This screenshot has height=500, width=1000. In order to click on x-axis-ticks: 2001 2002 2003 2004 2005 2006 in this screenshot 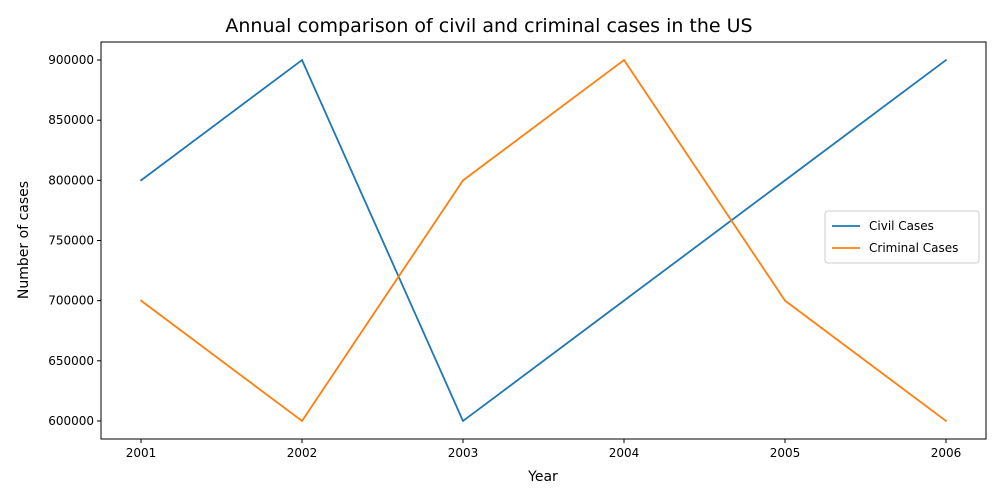, I will do `click(544, 449)`.